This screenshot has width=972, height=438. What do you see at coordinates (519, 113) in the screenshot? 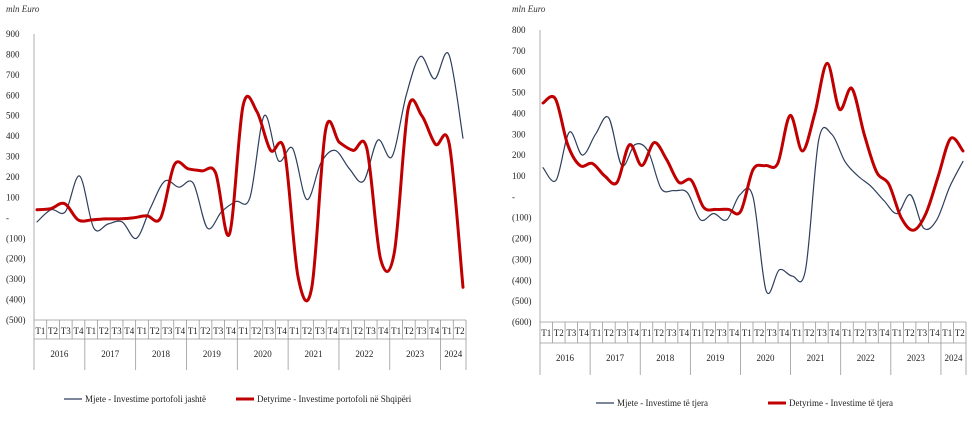
I see `y-tick-label: 400` at bounding box center [519, 113].